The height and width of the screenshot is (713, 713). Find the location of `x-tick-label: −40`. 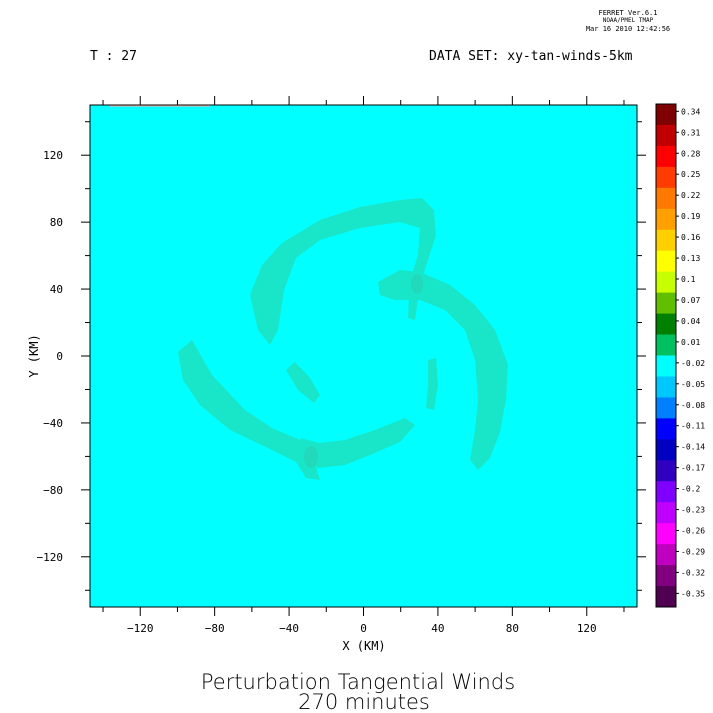

x-tick-label: −40 is located at coordinates (289, 628).